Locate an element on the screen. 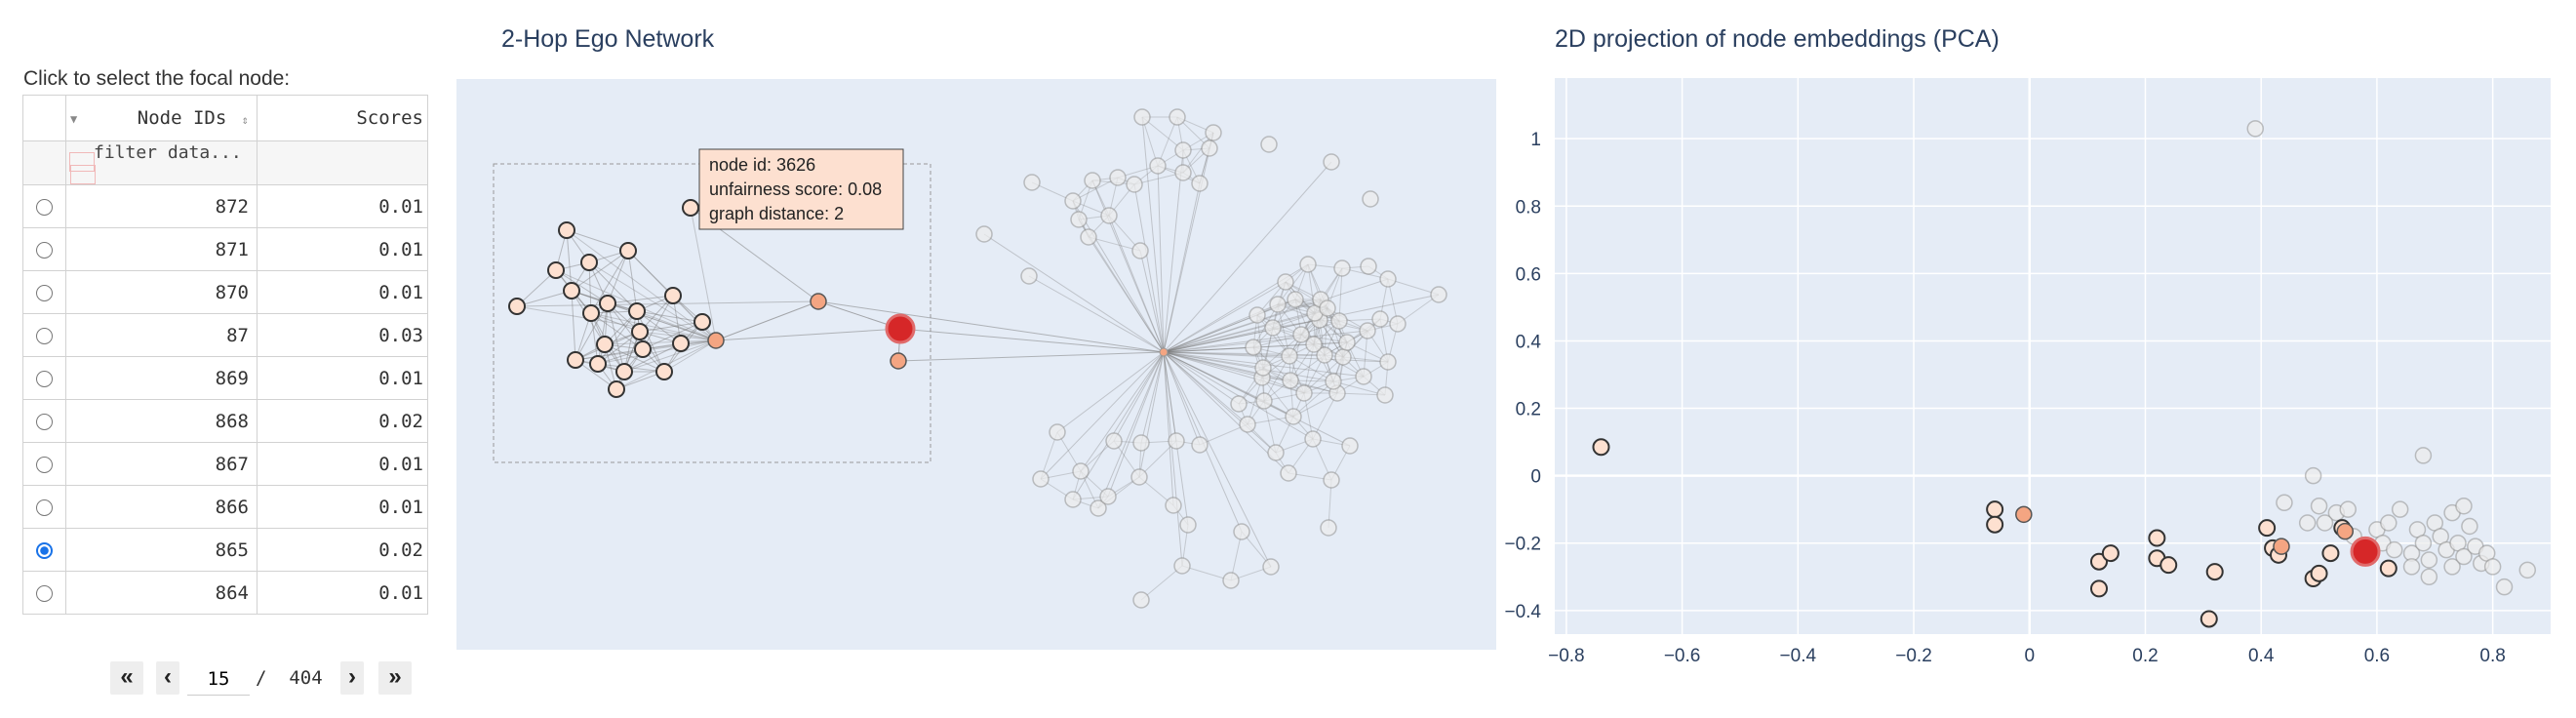 This screenshot has width=2576, height=718. table-row: 868 0.02 is located at coordinates (225, 421).